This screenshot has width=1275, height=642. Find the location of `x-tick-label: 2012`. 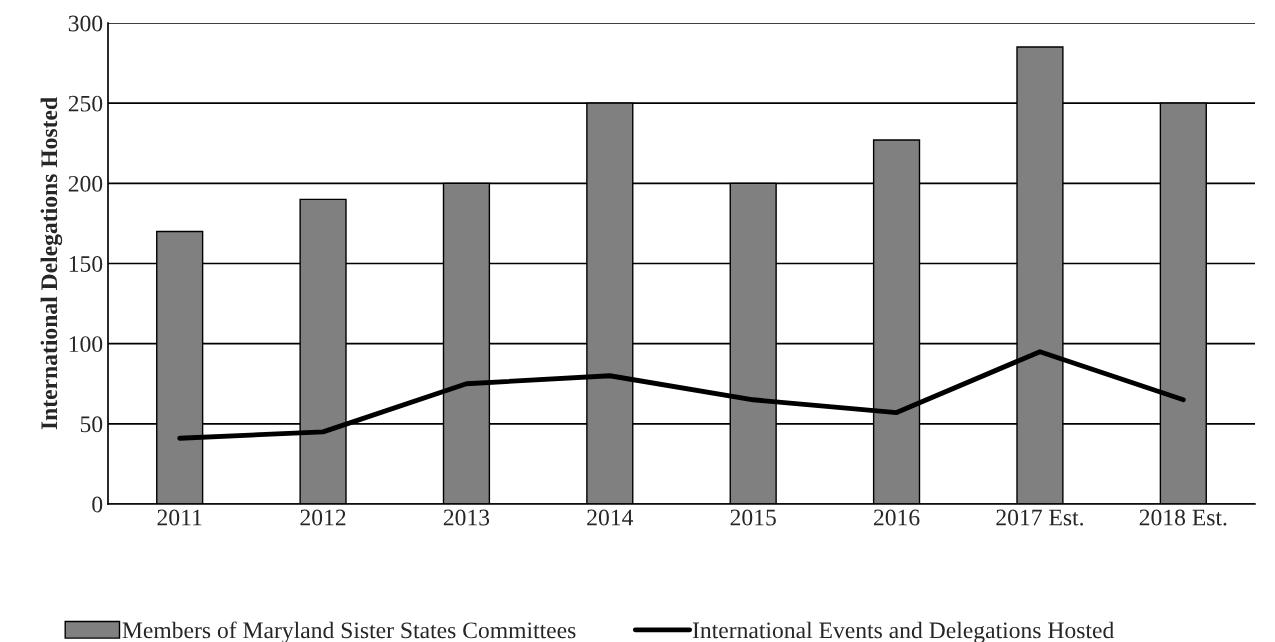

x-tick-label: 2012 is located at coordinates (323, 517).